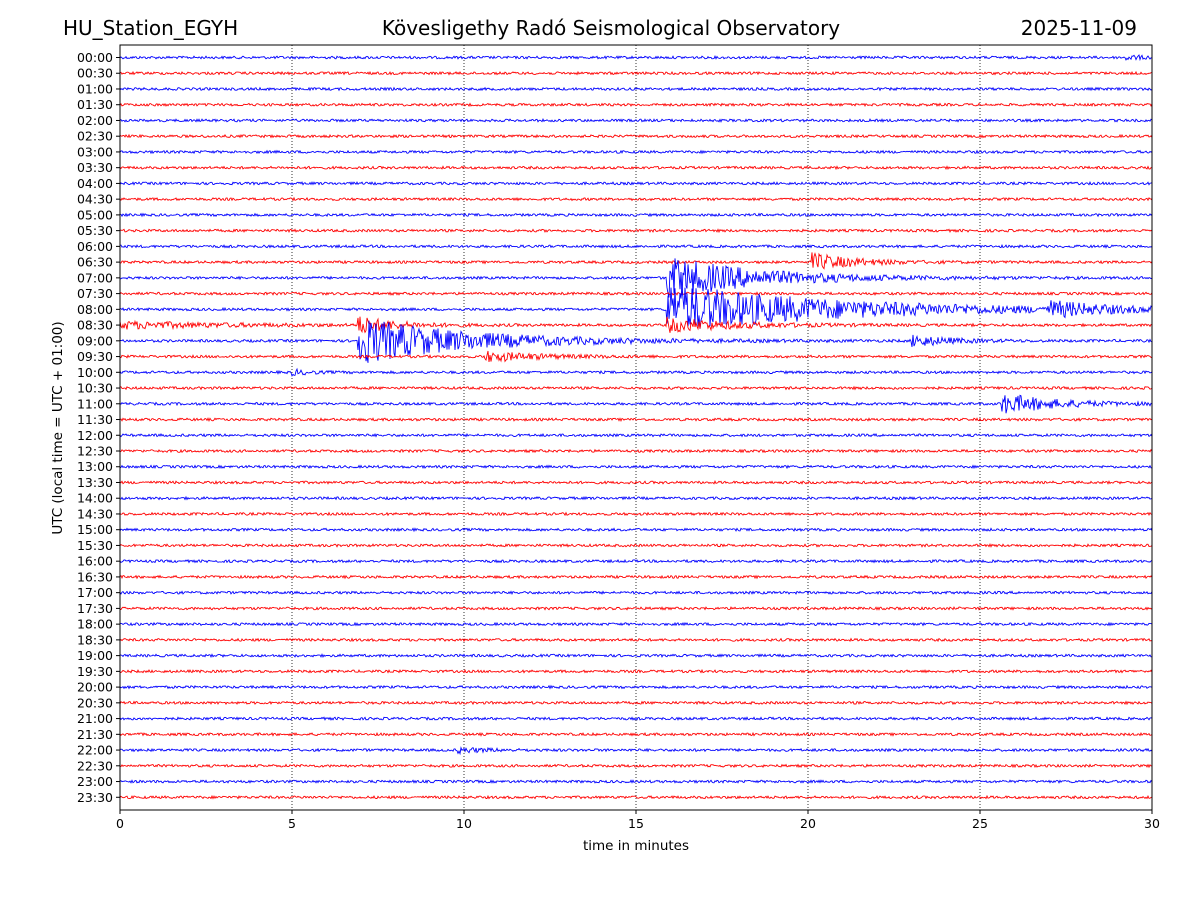  I want to click on y-tick-label: 08:00, so click(95, 309).